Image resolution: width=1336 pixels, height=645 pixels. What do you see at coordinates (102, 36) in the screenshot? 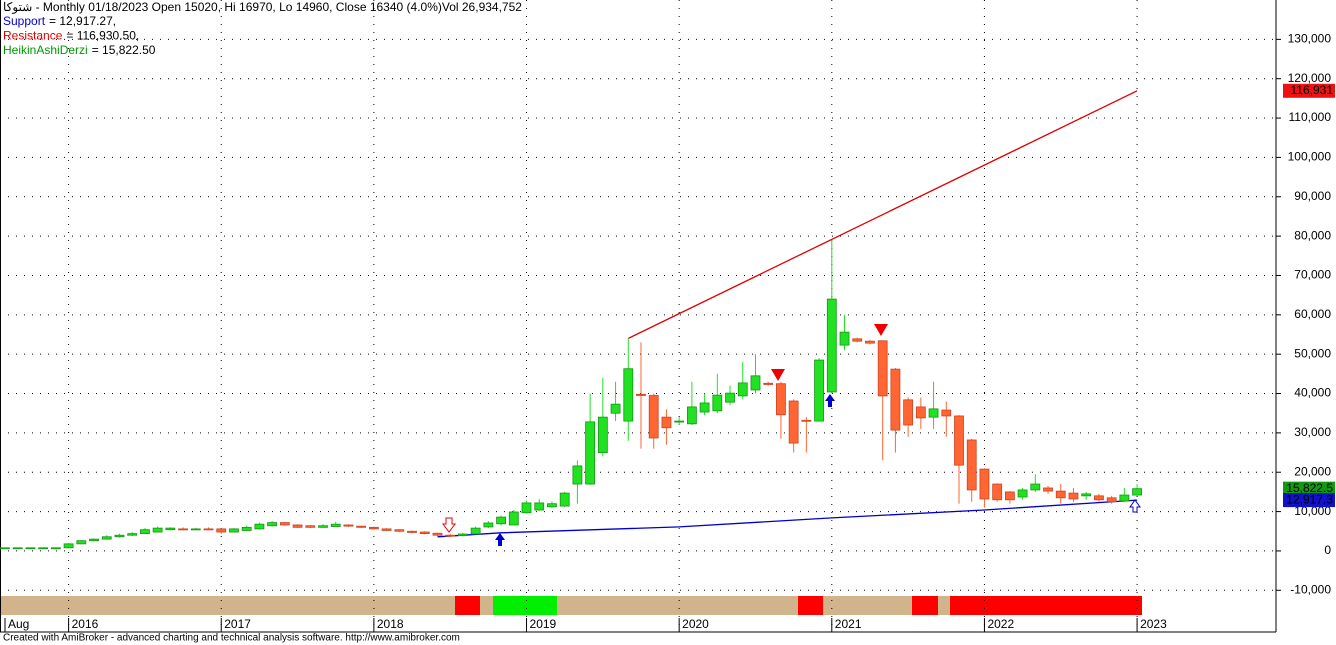
I see `legend-value: = 116,930.50,` at bounding box center [102, 36].